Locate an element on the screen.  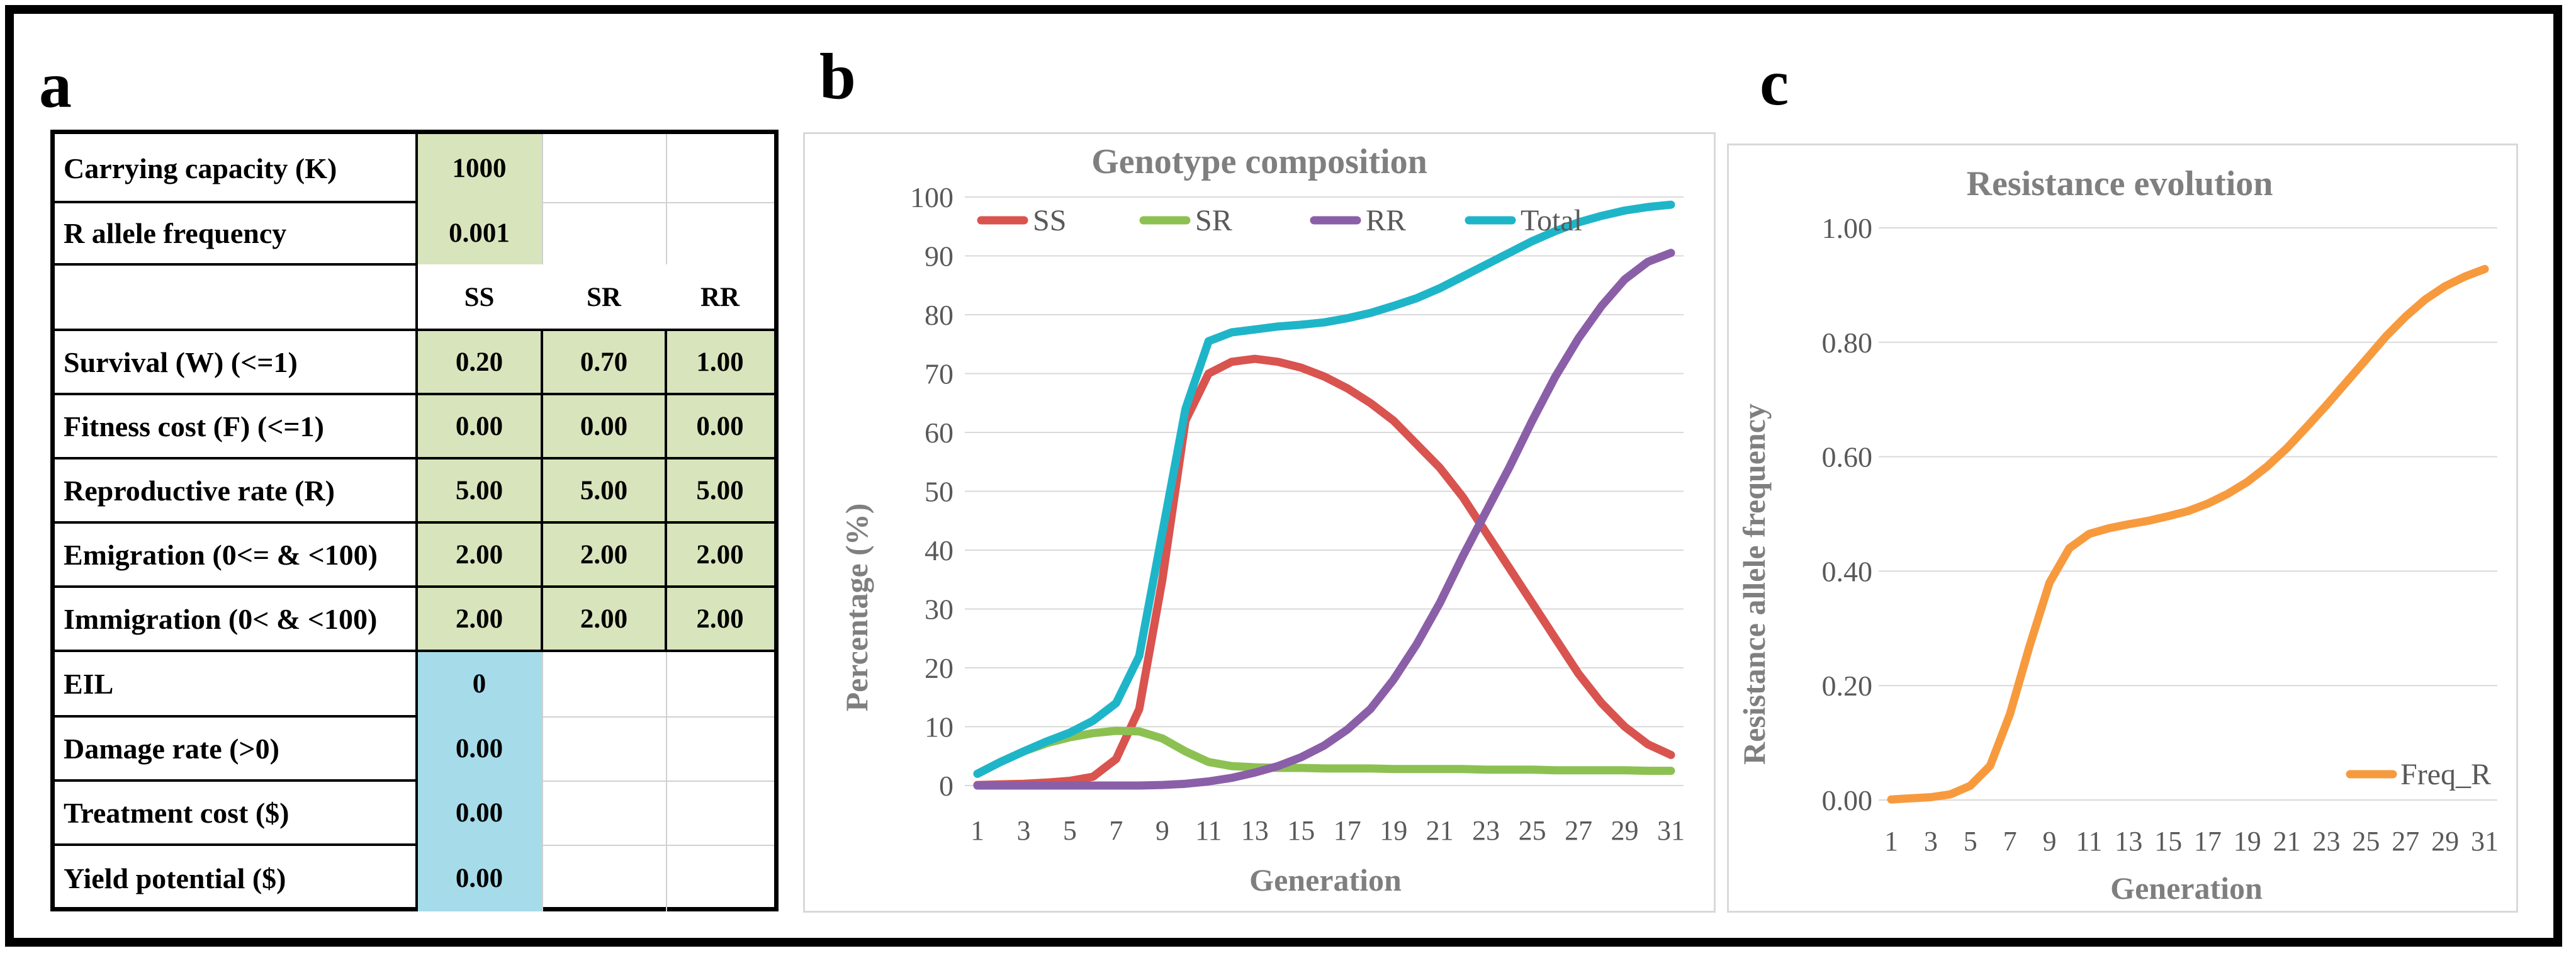
reproductive-rate-sr: 5.00 is located at coordinates (604, 490).